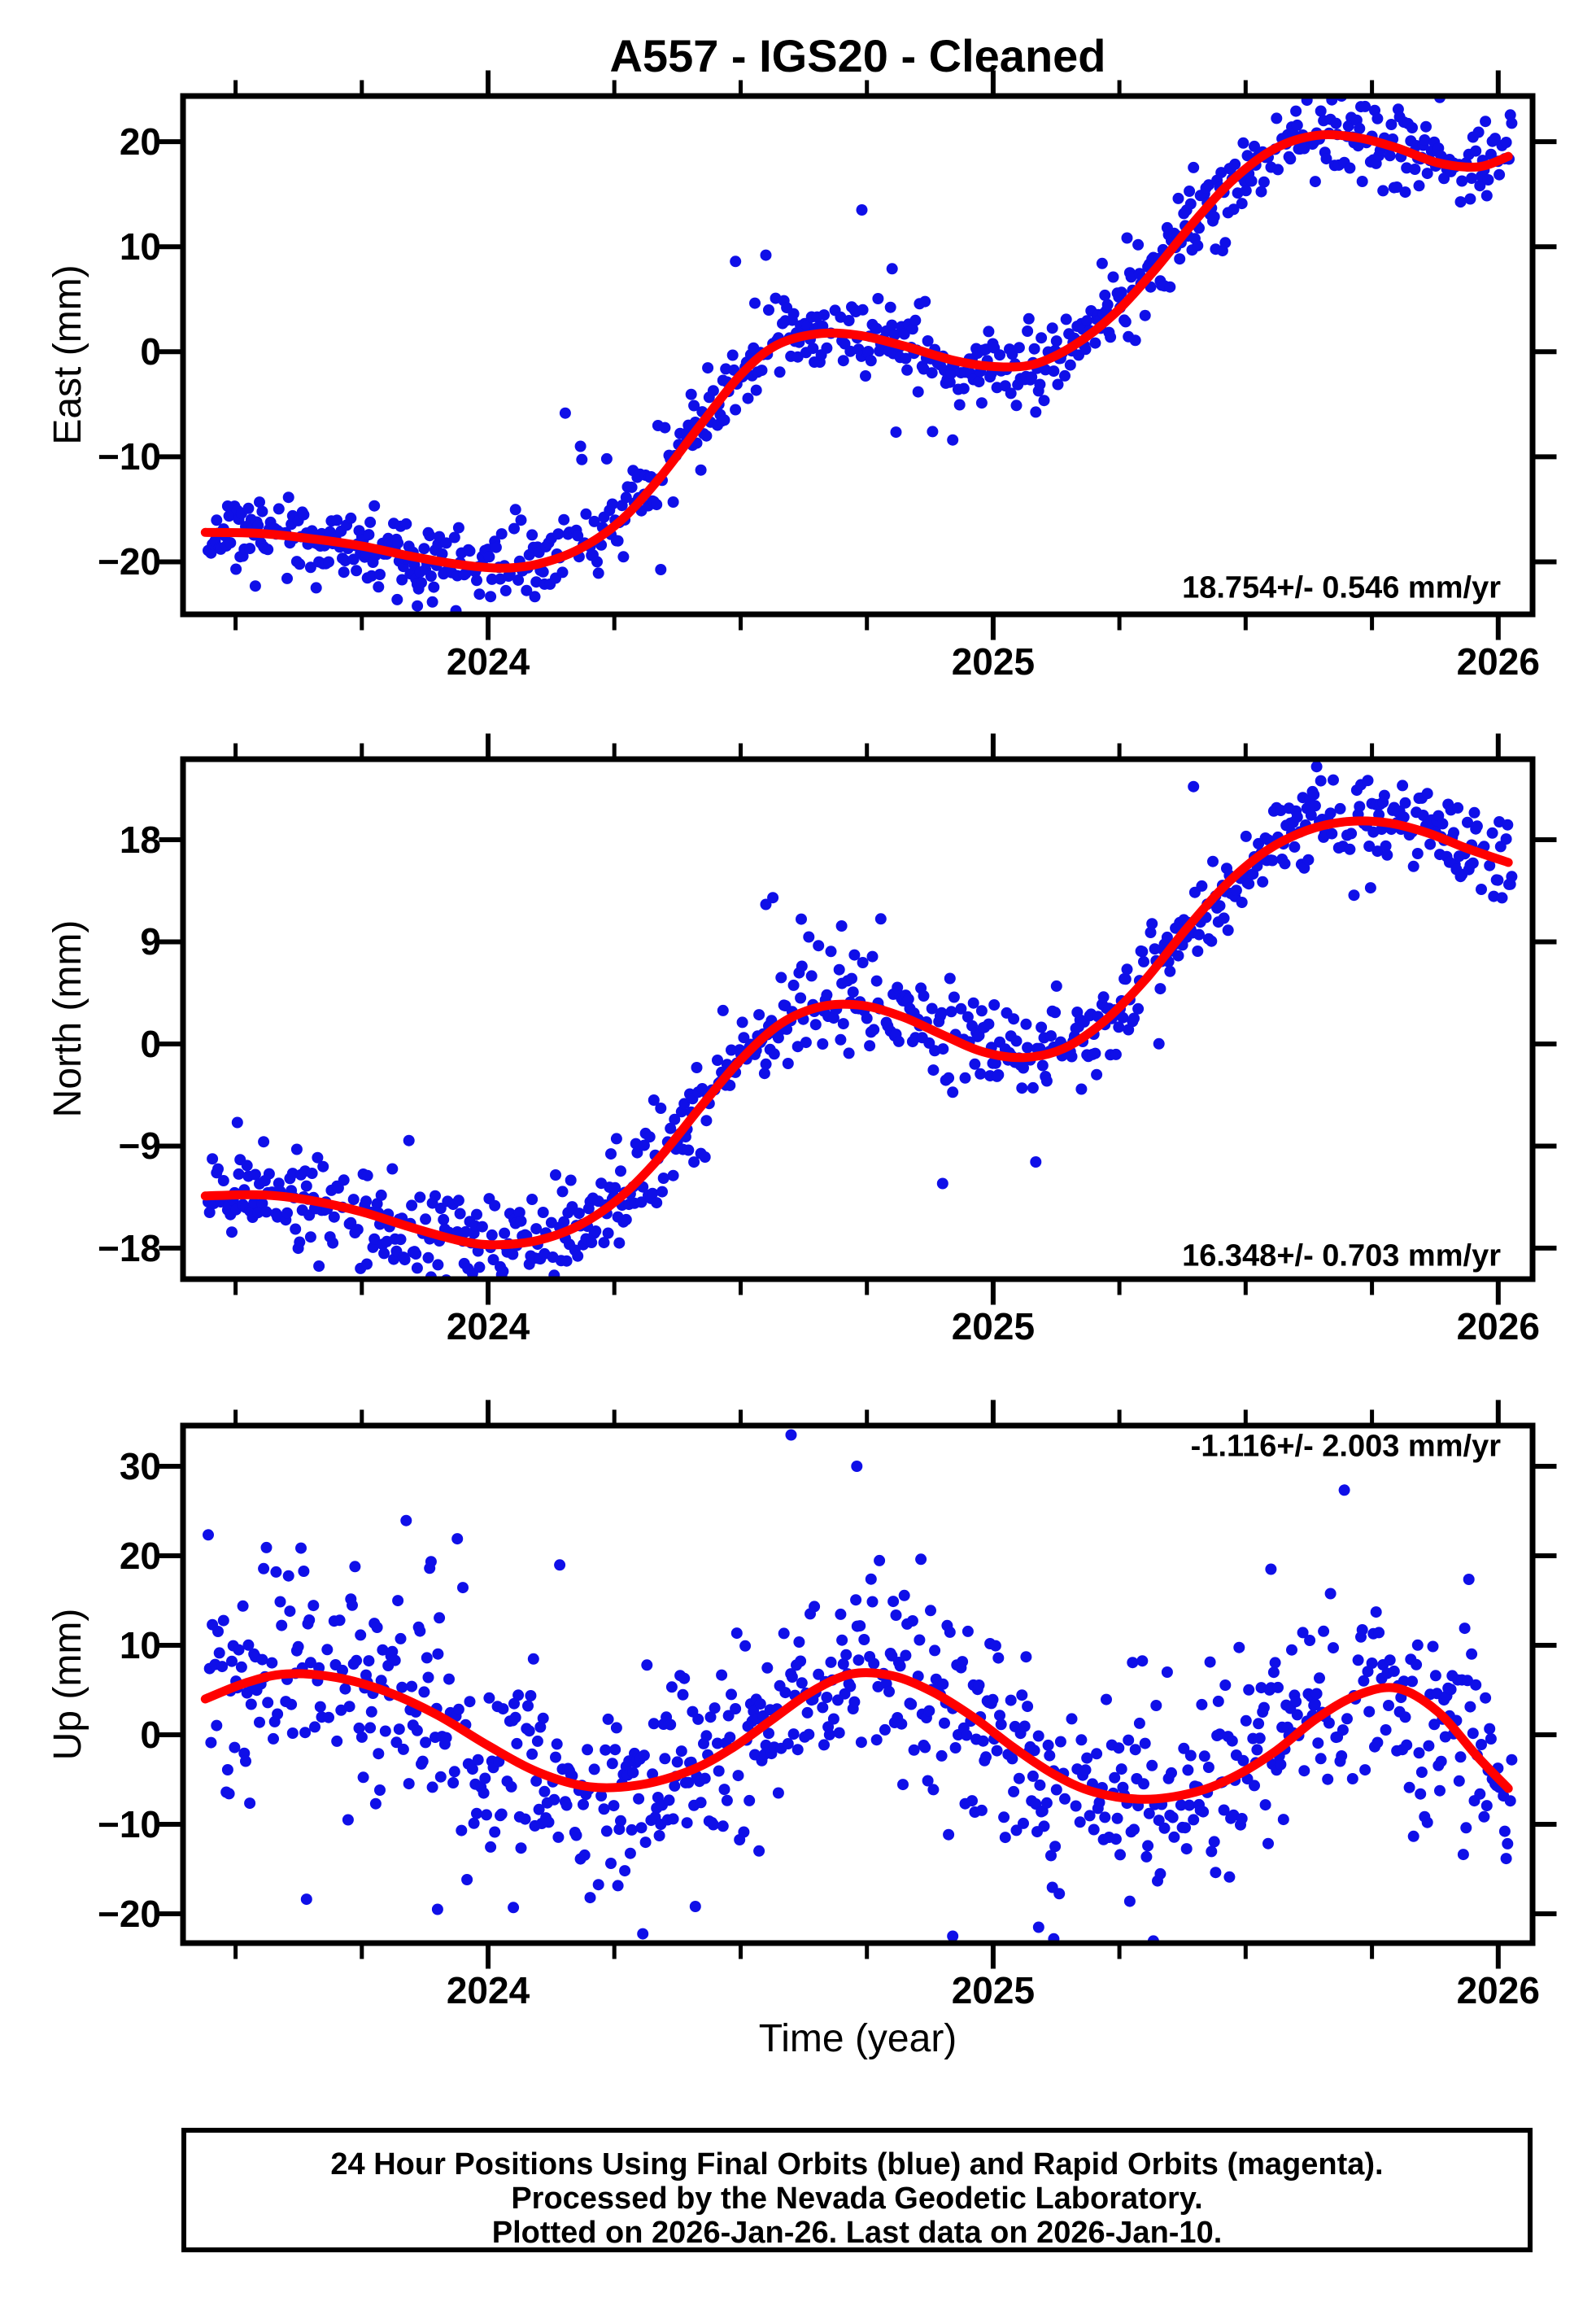 The image size is (1596, 2306). I want to click on x-tick-label-north-2026: 2026, so click(1498, 1326).